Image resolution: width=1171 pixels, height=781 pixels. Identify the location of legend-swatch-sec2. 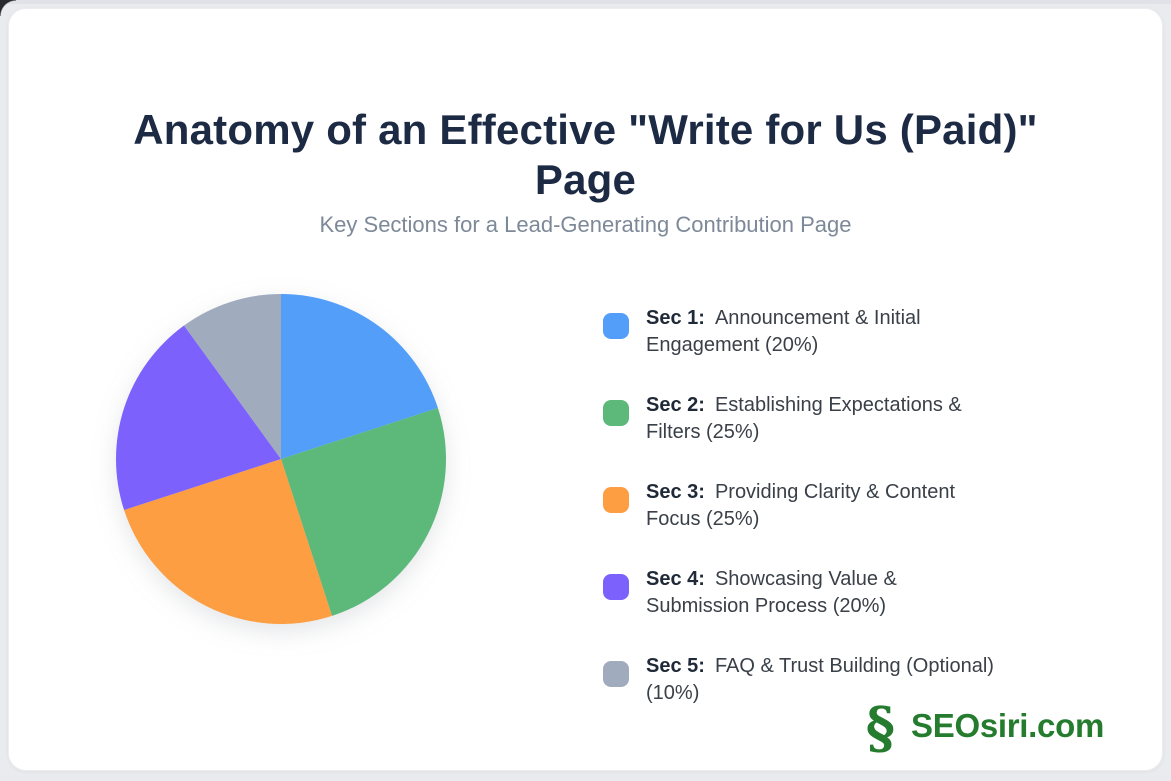
(616, 413).